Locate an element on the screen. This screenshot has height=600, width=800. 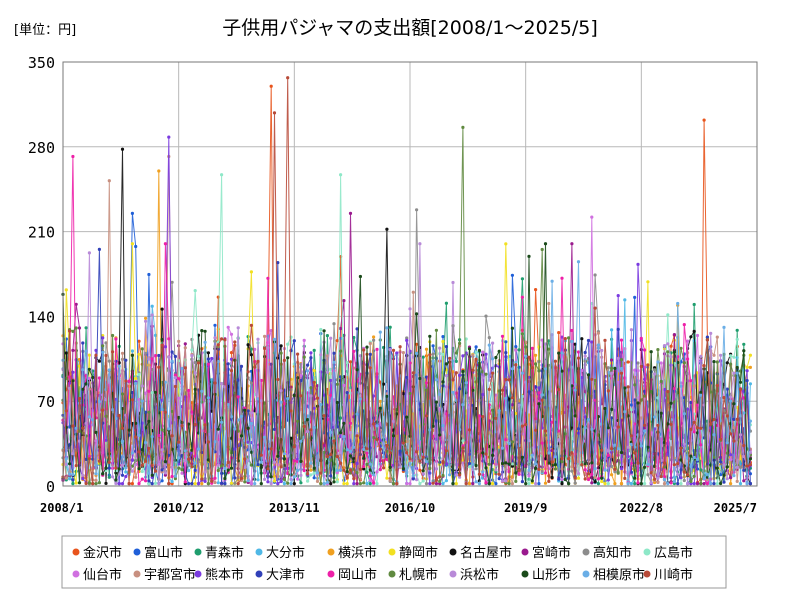
x-tick-label: 2010/12 is located at coordinates (178, 508).